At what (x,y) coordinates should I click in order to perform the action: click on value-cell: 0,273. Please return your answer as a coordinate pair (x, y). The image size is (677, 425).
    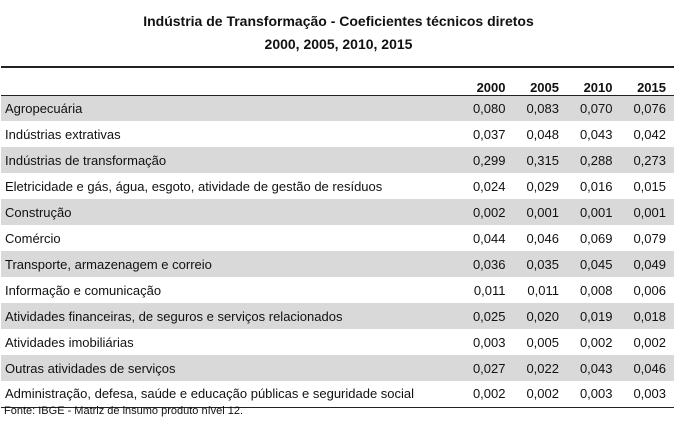
    Looking at the image, I should click on (649, 160).